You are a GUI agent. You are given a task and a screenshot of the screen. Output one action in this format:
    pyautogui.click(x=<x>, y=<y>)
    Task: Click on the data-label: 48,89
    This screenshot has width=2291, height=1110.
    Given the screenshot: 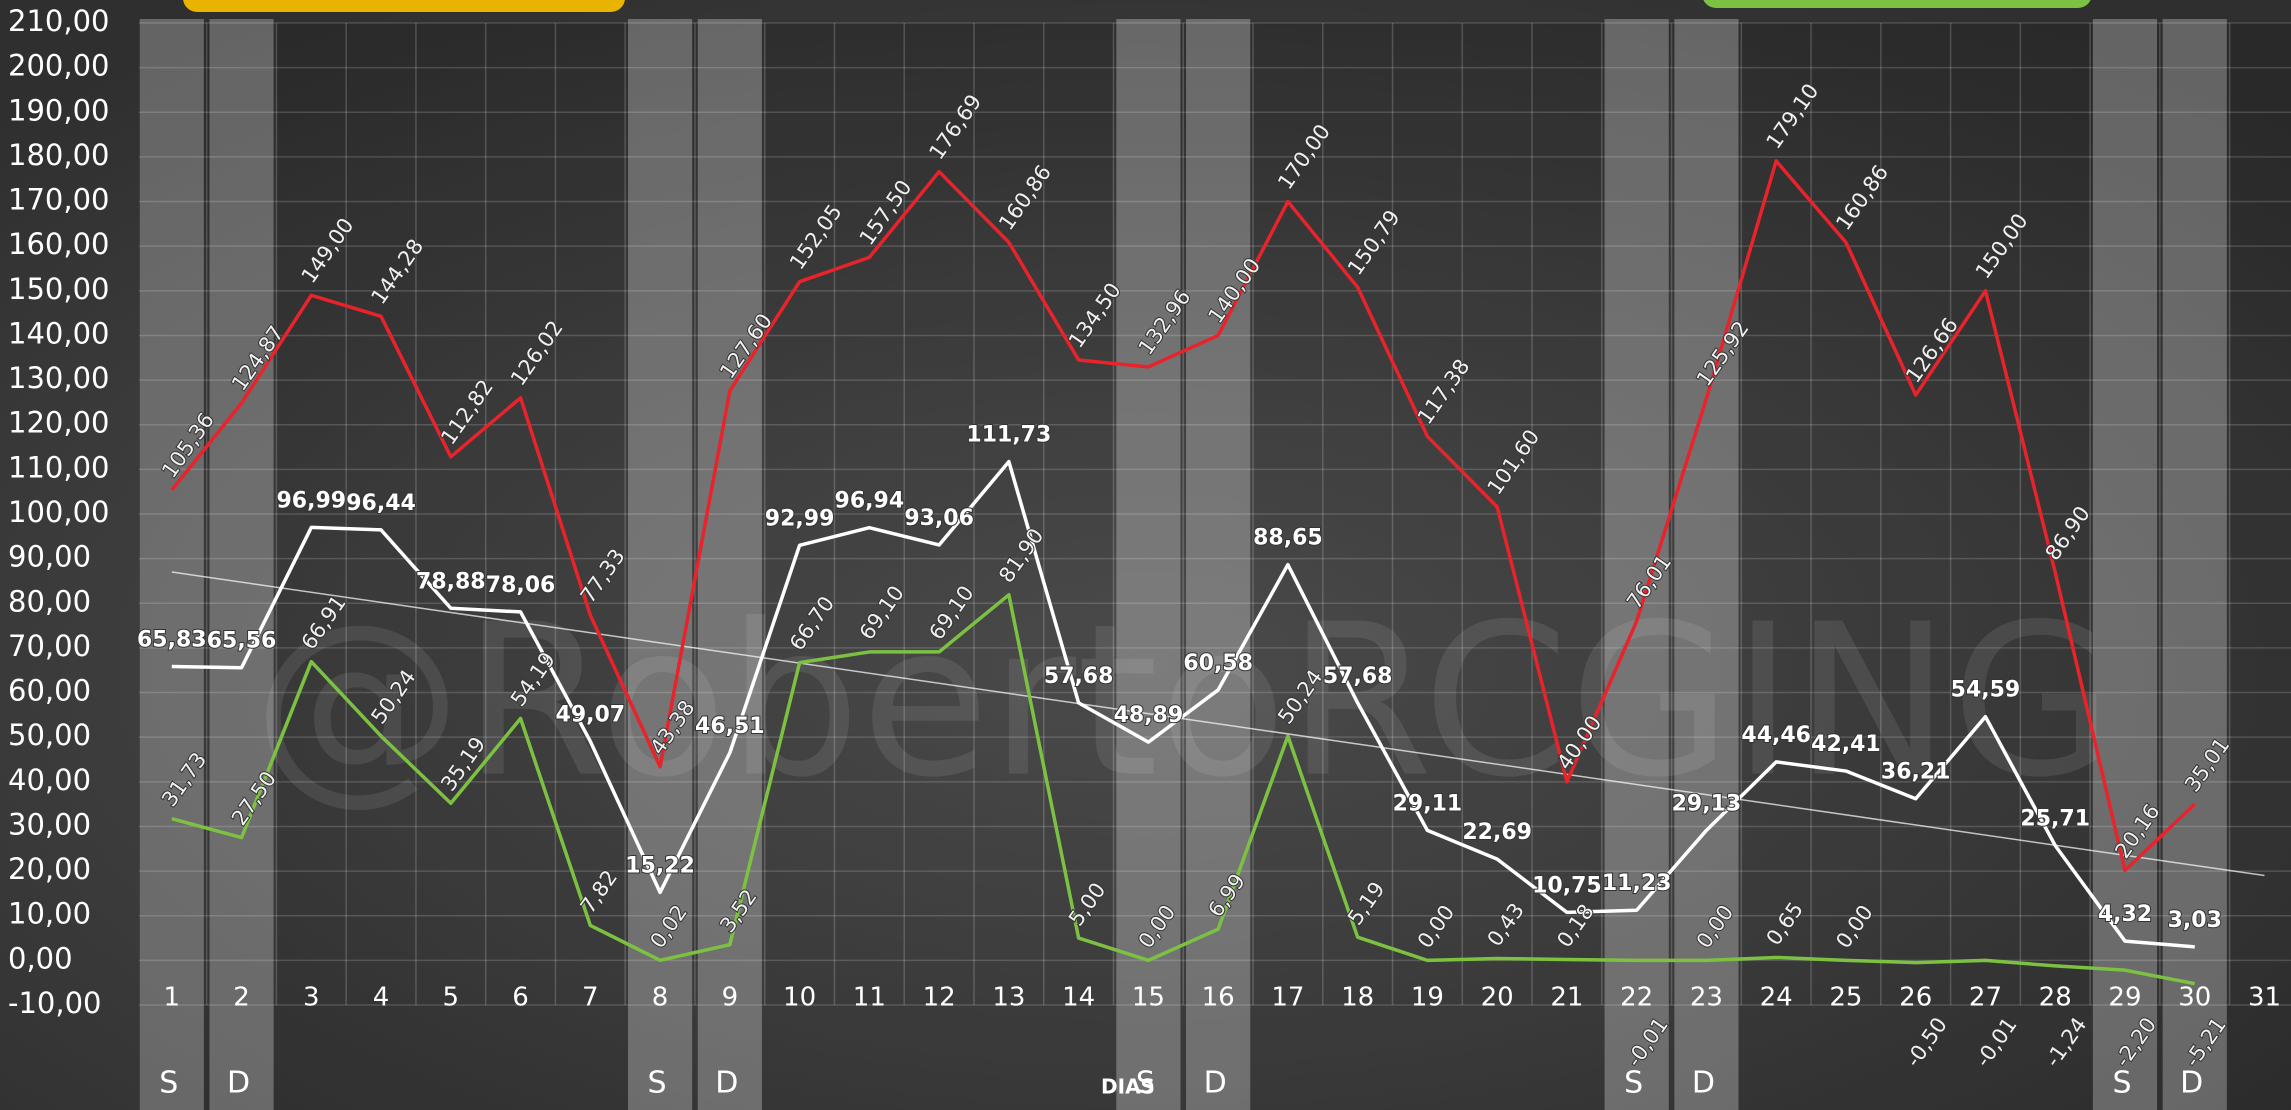 What is the action you would take?
    pyautogui.click(x=1149, y=715)
    